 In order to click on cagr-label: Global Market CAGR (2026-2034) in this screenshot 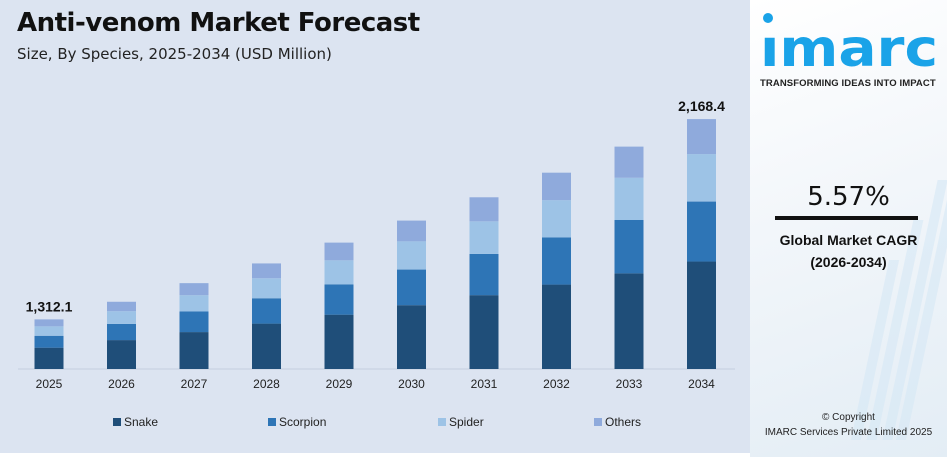, I will do `click(848, 251)`.